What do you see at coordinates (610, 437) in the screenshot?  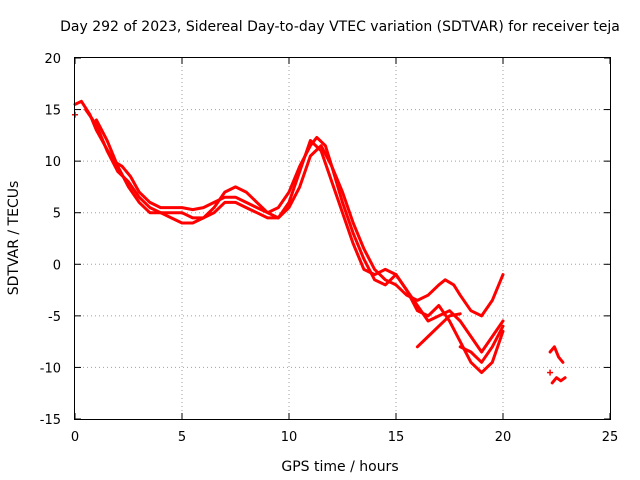 I see `x-tick-label: 25` at bounding box center [610, 437].